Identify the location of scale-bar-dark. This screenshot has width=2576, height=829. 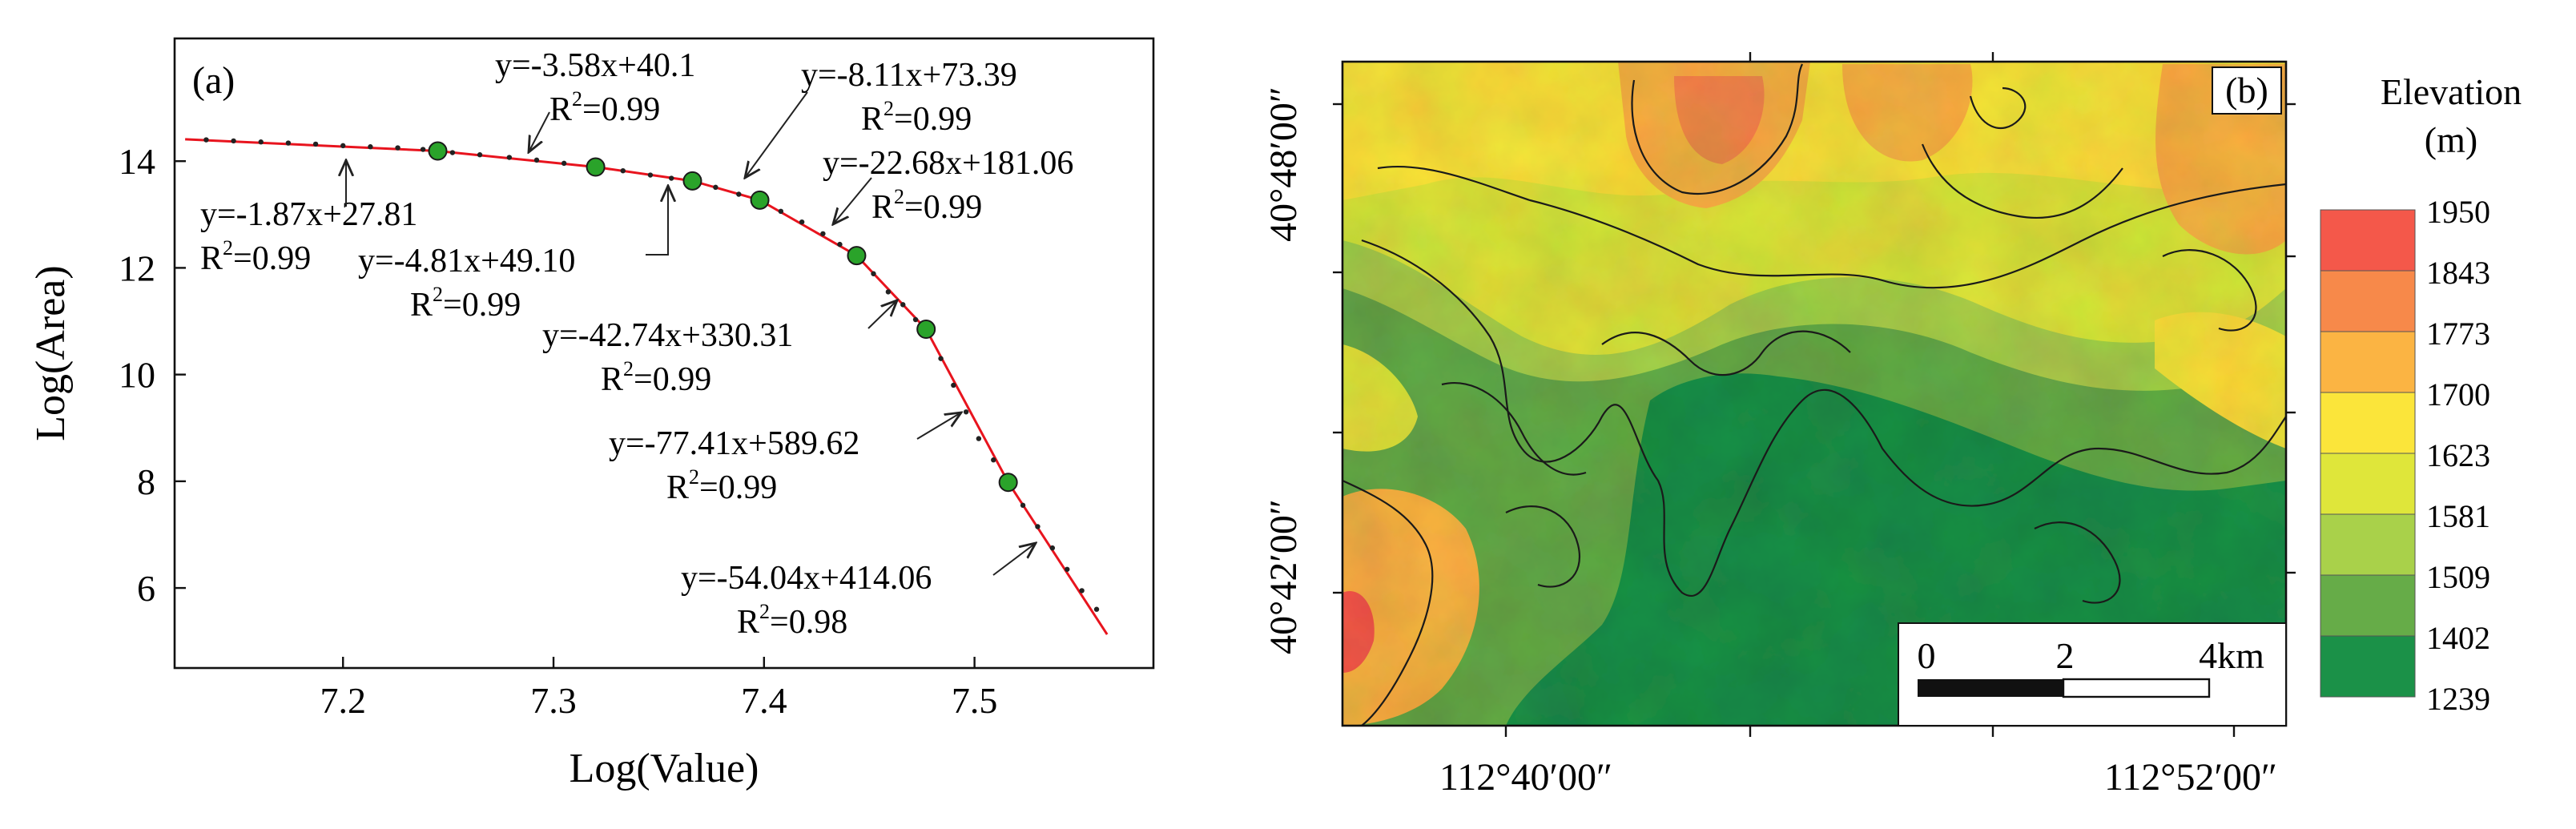
(1991, 688).